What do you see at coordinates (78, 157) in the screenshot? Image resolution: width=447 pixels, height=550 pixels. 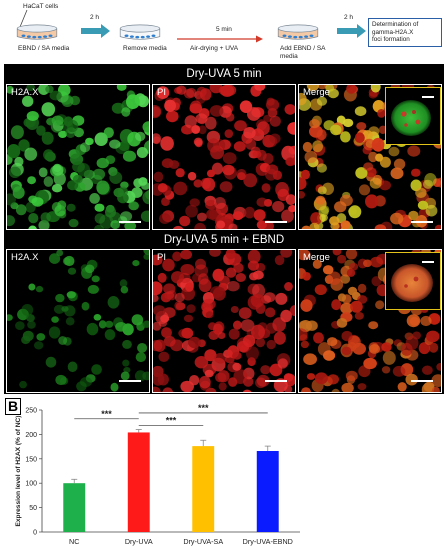 I see `row1-h2ax-image: H2A.X` at bounding box center [78, 157].